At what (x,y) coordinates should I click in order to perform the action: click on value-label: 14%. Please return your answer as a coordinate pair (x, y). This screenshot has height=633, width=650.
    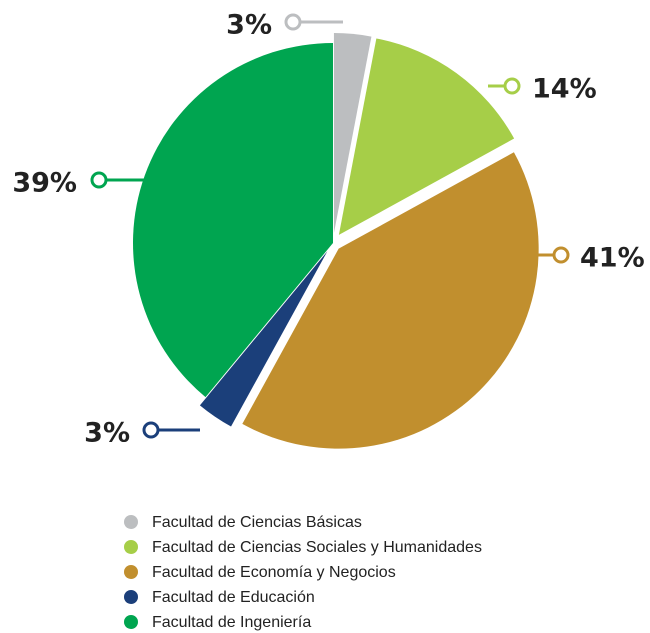
    Looking at the image, I should click on (564, 89).